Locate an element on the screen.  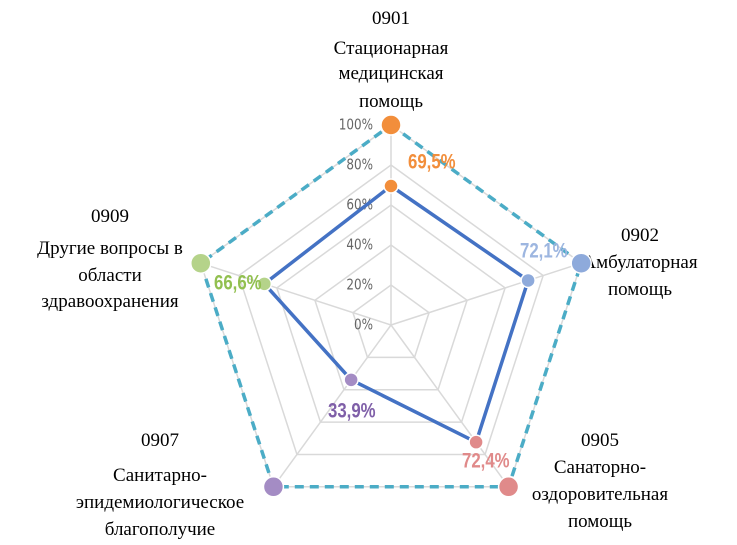
value-label: 69,5% is located at coordinates (432, 162).